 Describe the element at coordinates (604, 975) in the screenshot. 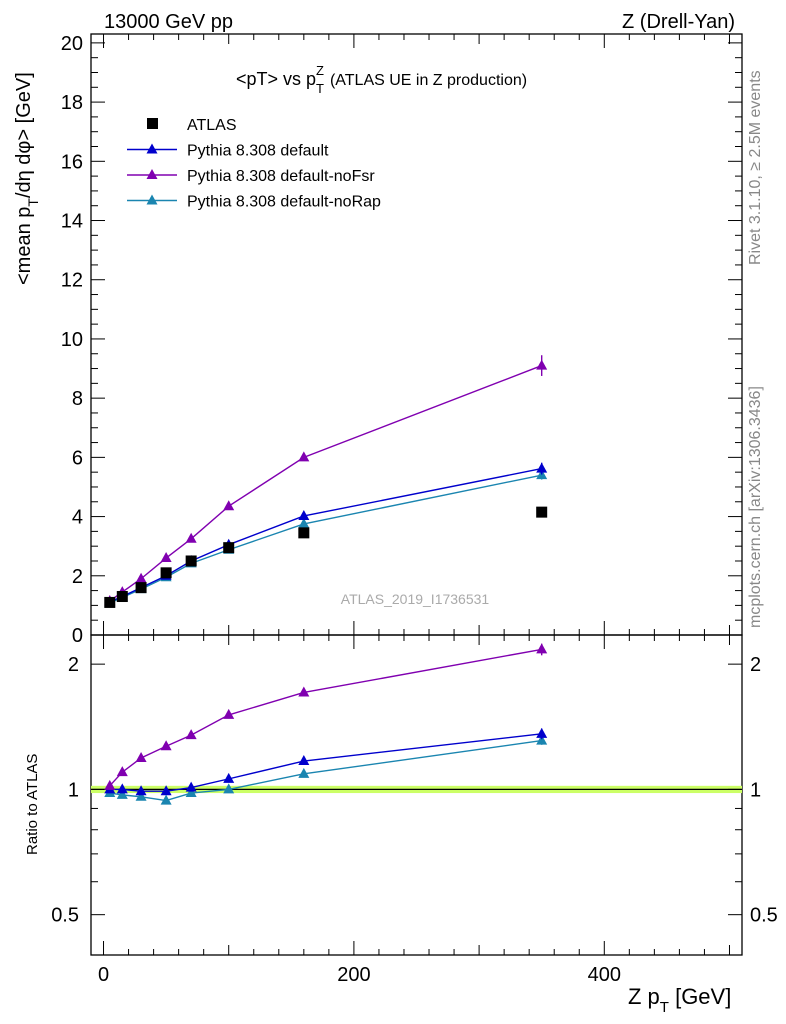

I see `x-tick-label: 400` at that location.